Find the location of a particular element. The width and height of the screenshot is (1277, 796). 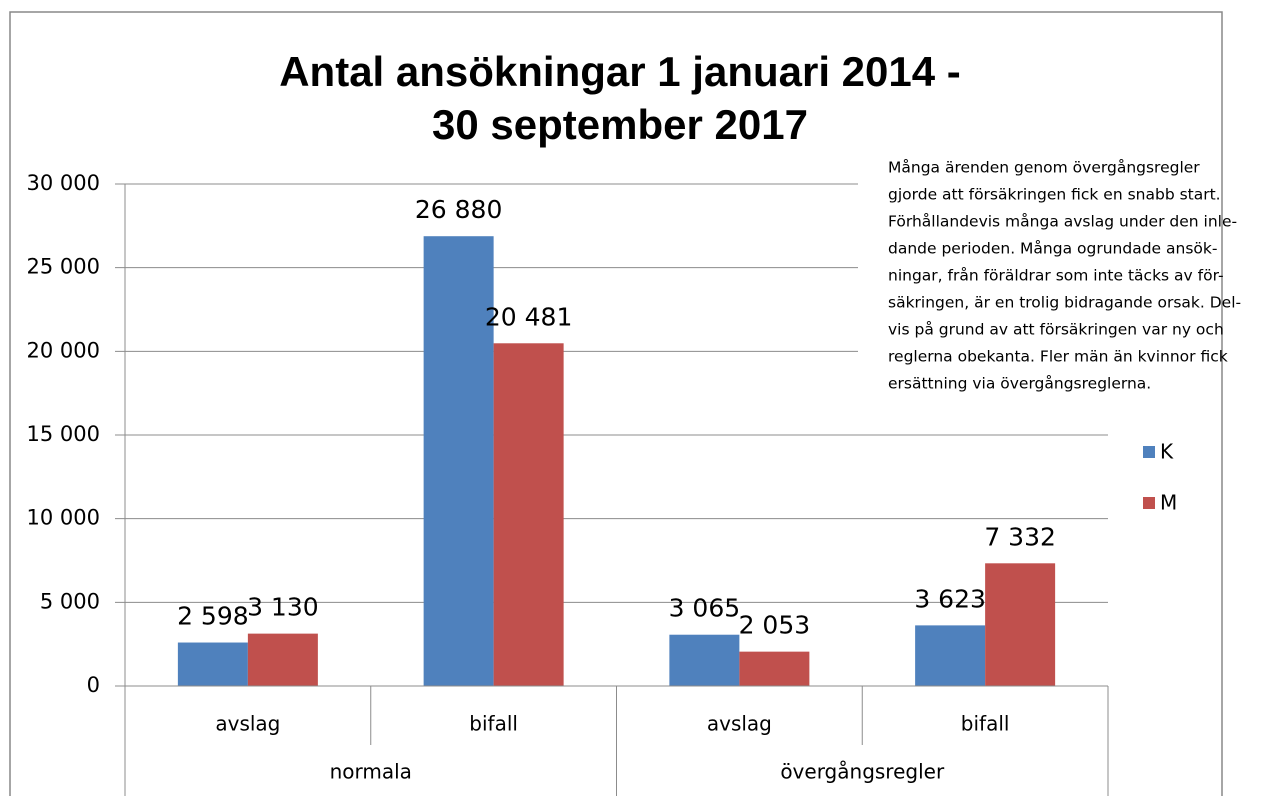

value-label: 3 130 is located at coordinates (283, 607).